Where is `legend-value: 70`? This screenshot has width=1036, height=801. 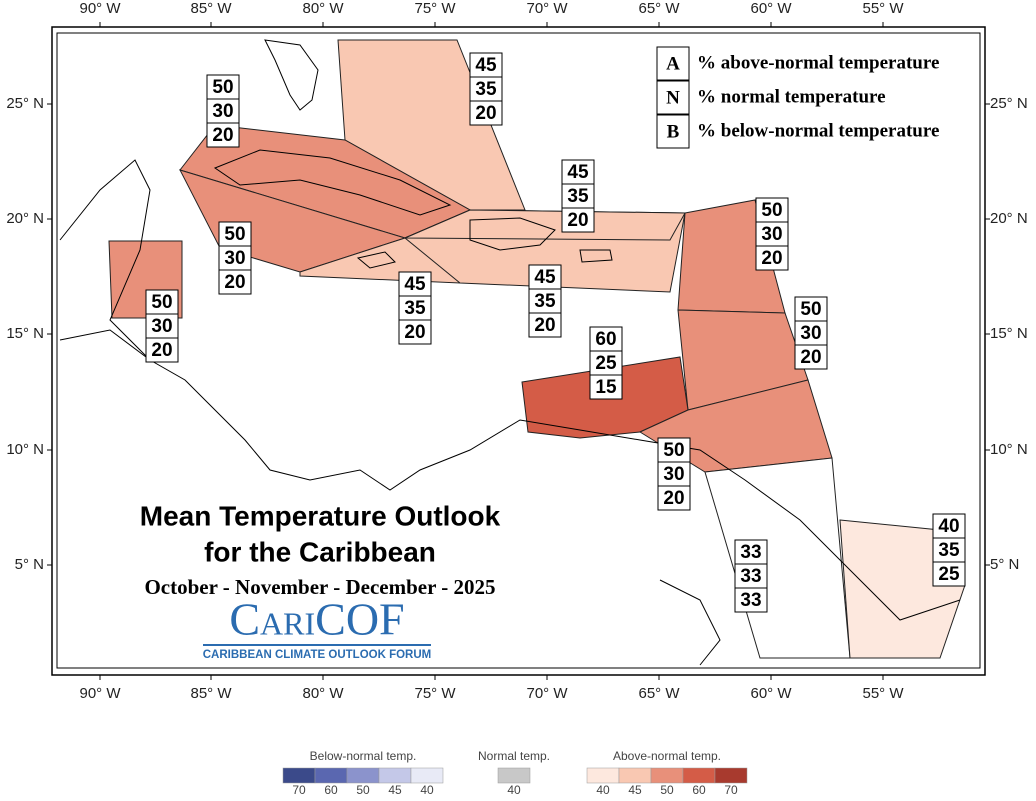 legend-value: 70 is located at coordinates (731, 789).